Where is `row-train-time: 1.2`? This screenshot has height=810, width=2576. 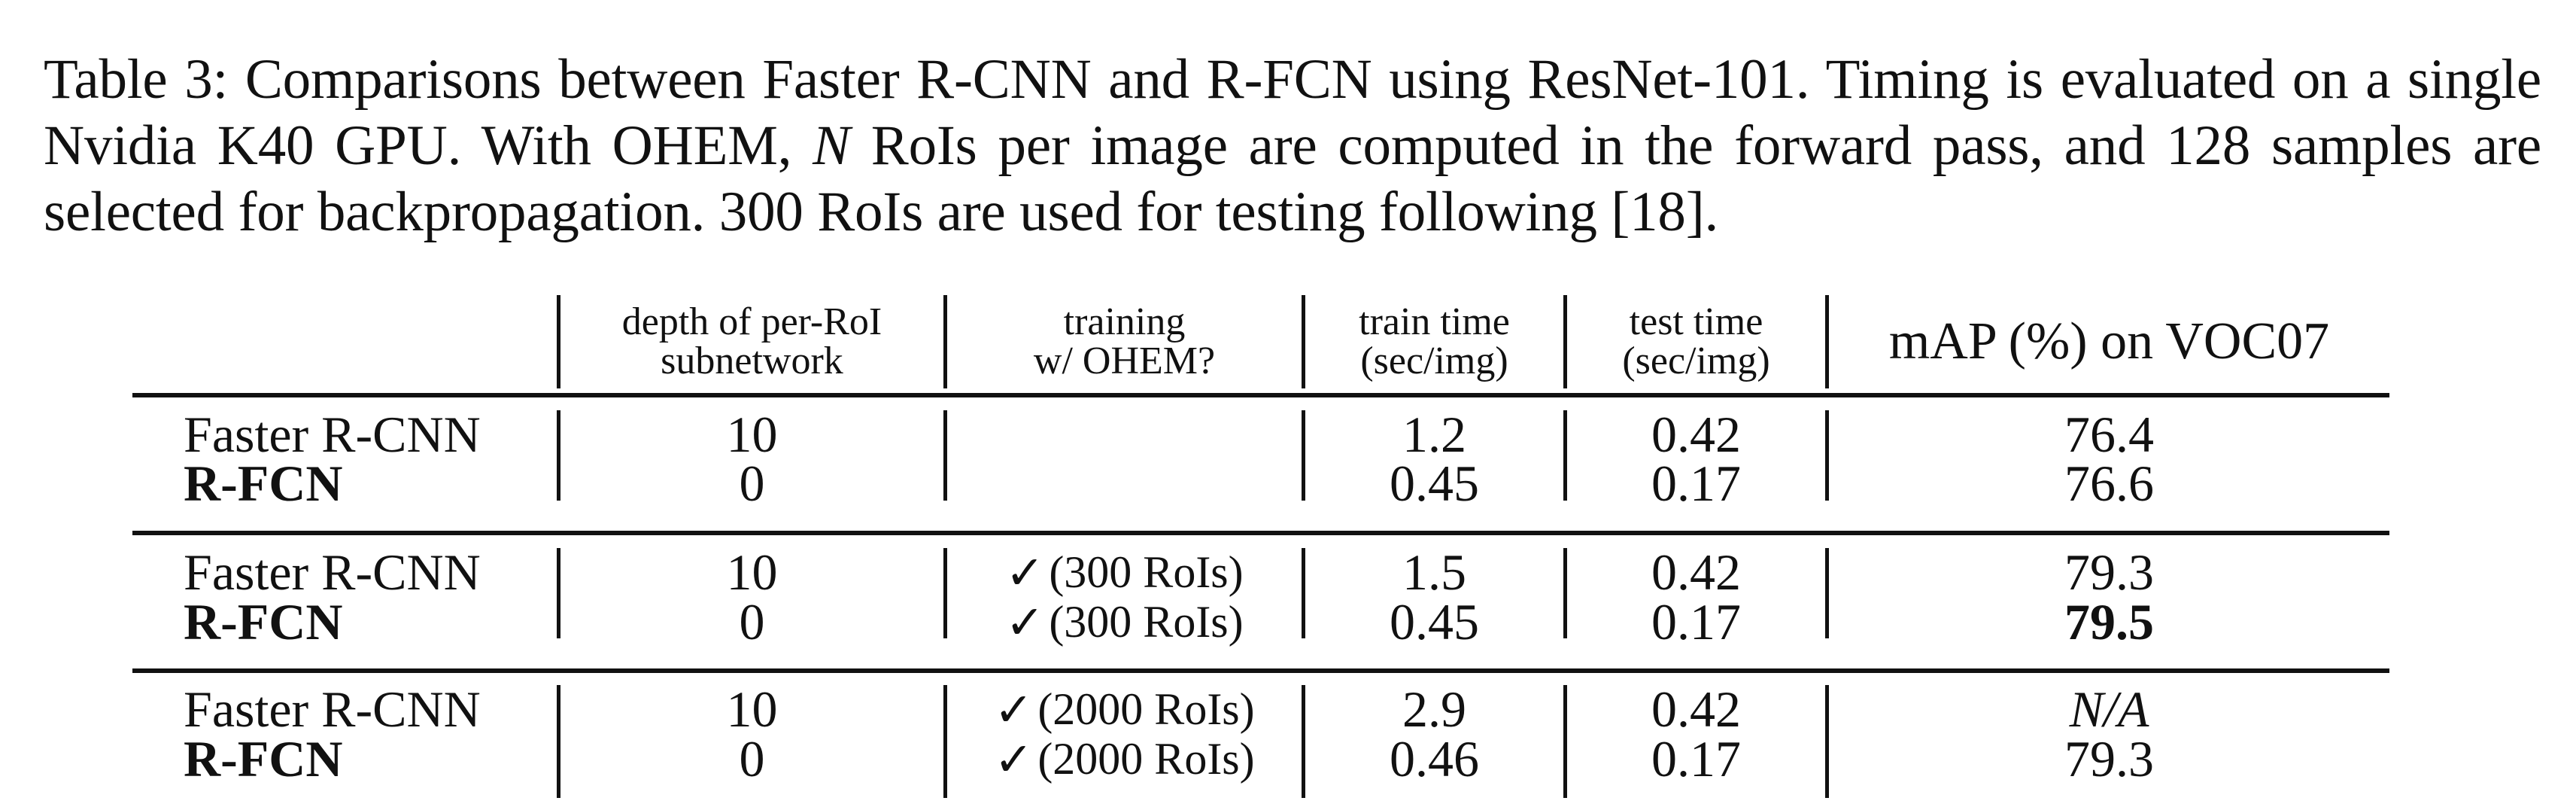 row-train-time: 1.2 is located at coordinates (1434, 435).